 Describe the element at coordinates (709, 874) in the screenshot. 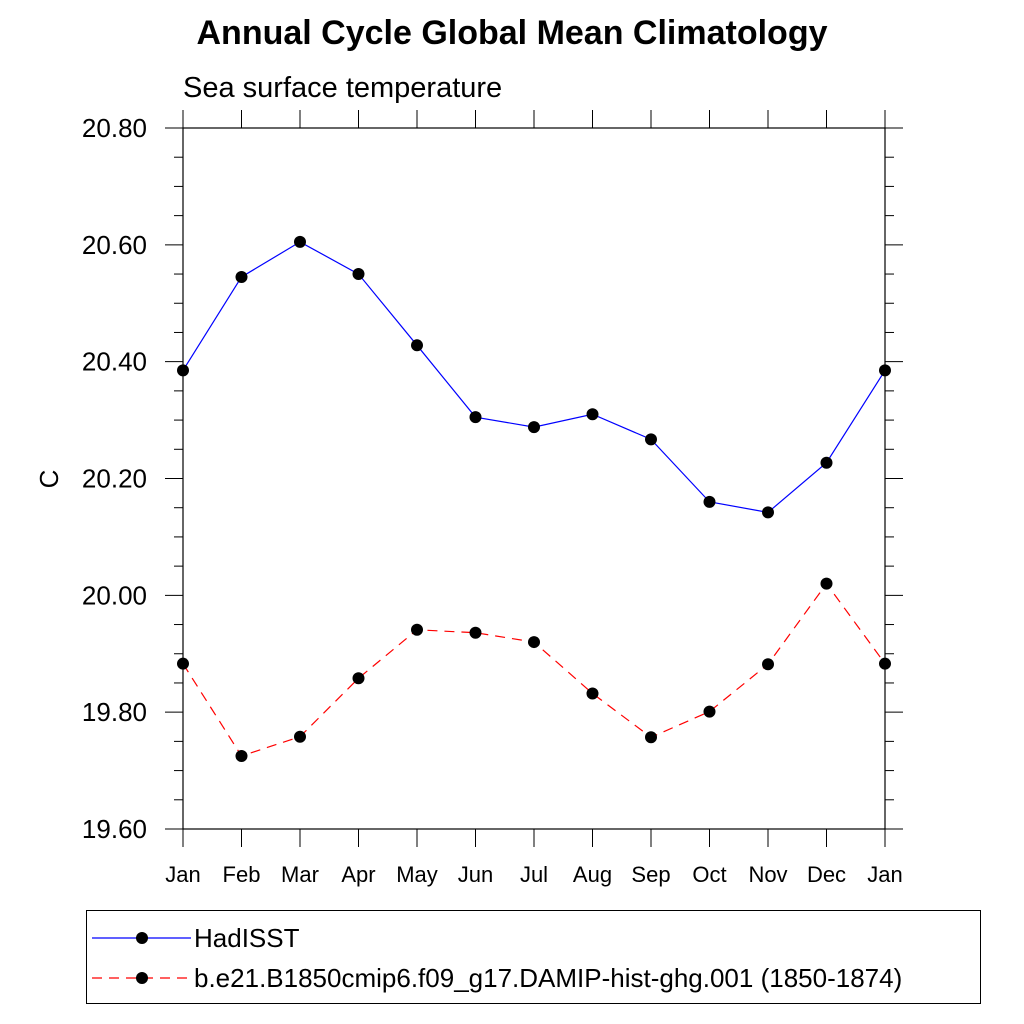

I see `x-tick-label: Oct` at that location.